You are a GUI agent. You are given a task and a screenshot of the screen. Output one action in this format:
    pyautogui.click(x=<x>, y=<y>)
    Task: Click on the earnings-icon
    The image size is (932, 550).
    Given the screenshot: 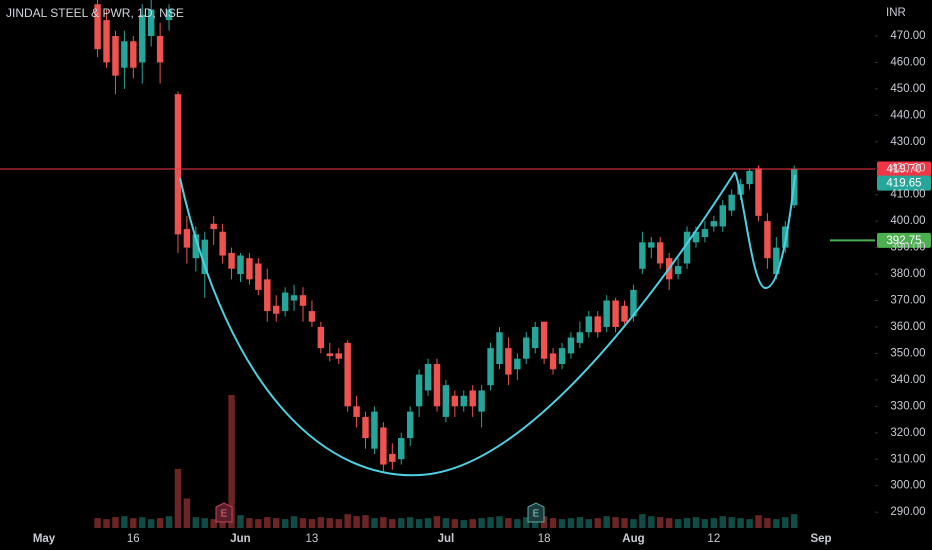 What is the action you would take?
    pyautogui.click(x=536, y=512)
    